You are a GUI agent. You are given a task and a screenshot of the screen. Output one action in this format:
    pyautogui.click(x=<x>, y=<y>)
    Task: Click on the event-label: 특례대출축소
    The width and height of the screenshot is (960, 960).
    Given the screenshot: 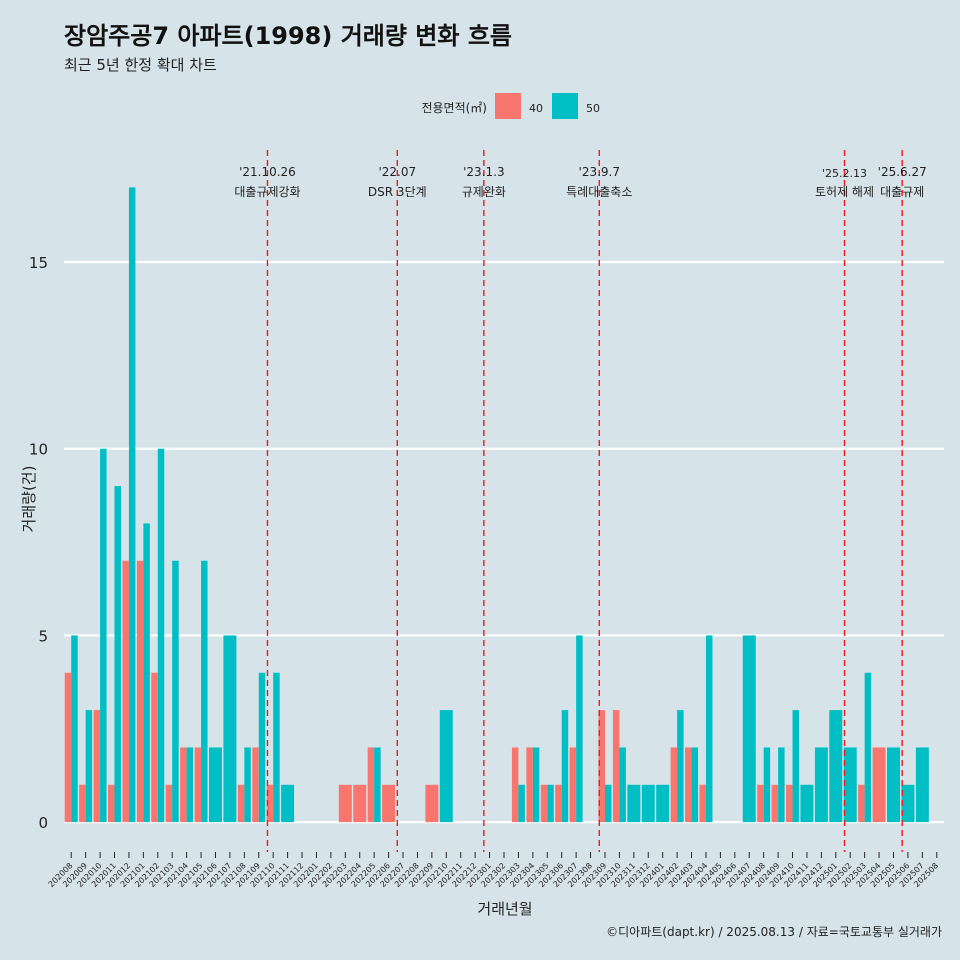 What is the action you would take?
    pyautogui.click(x=599, y=192)
    